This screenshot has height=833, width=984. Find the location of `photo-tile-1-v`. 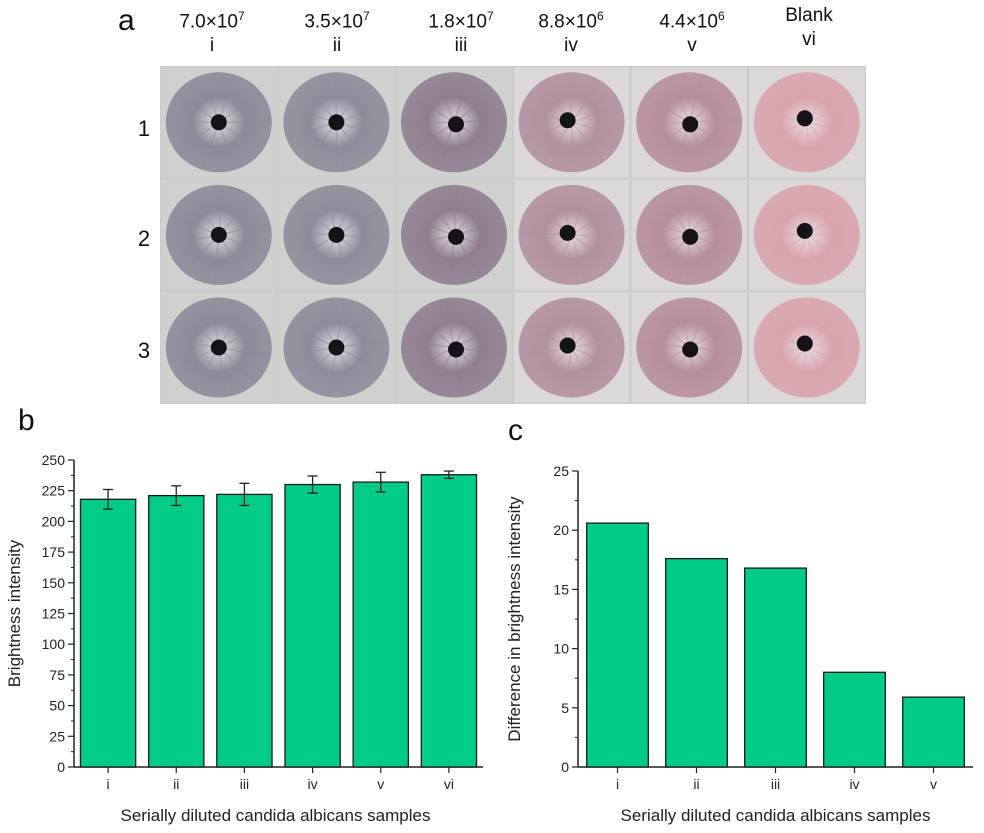

photo-tile-1-v is located at coordinates (689, 122).